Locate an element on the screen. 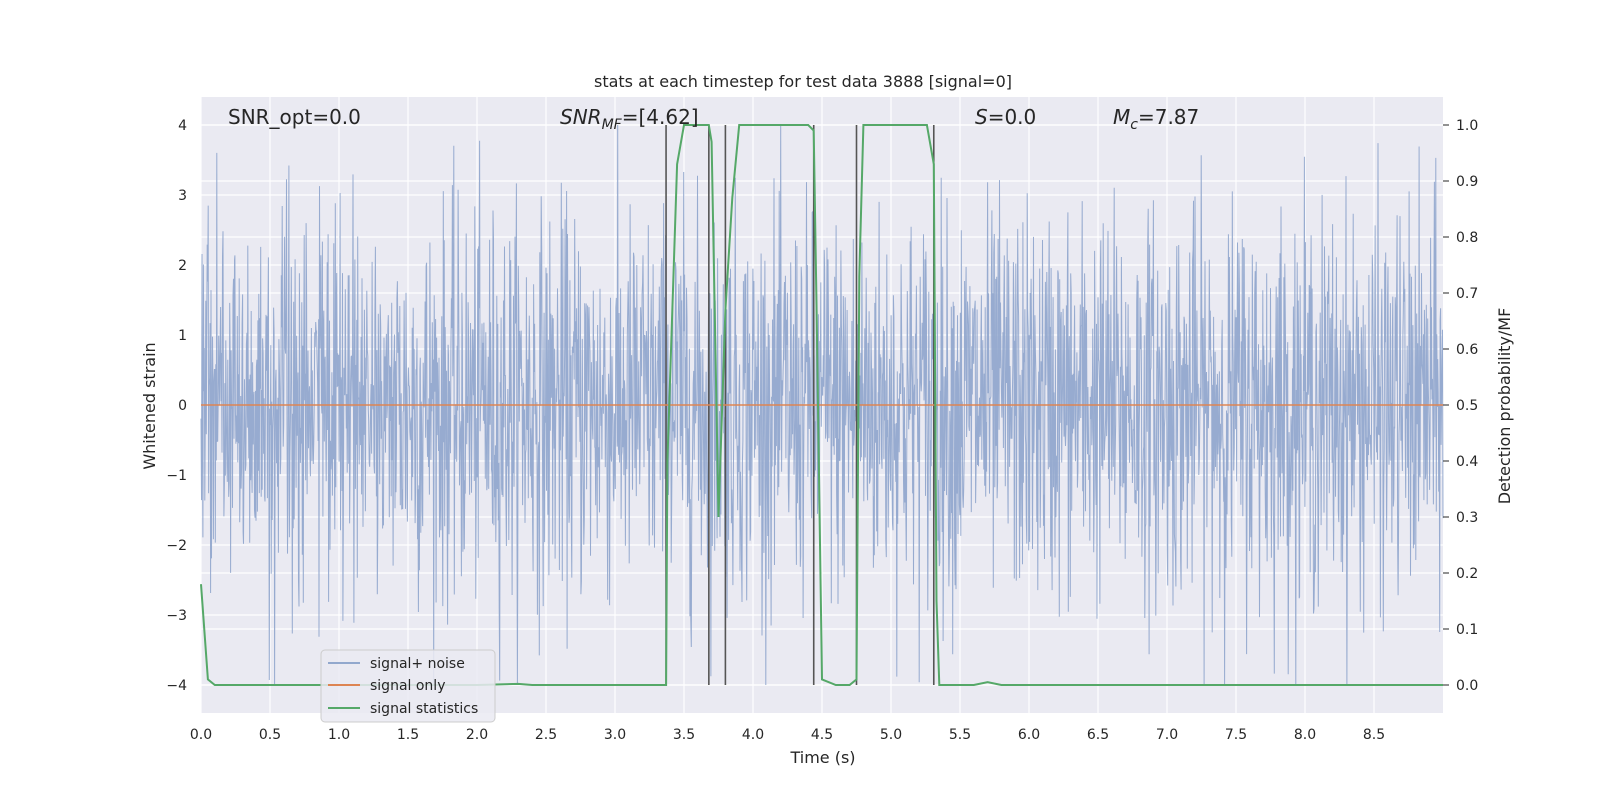 Image resolution: width=1600 pixels, height=800 pixels. y-tick-label-left: 1 is located at coordinates (182, 336).